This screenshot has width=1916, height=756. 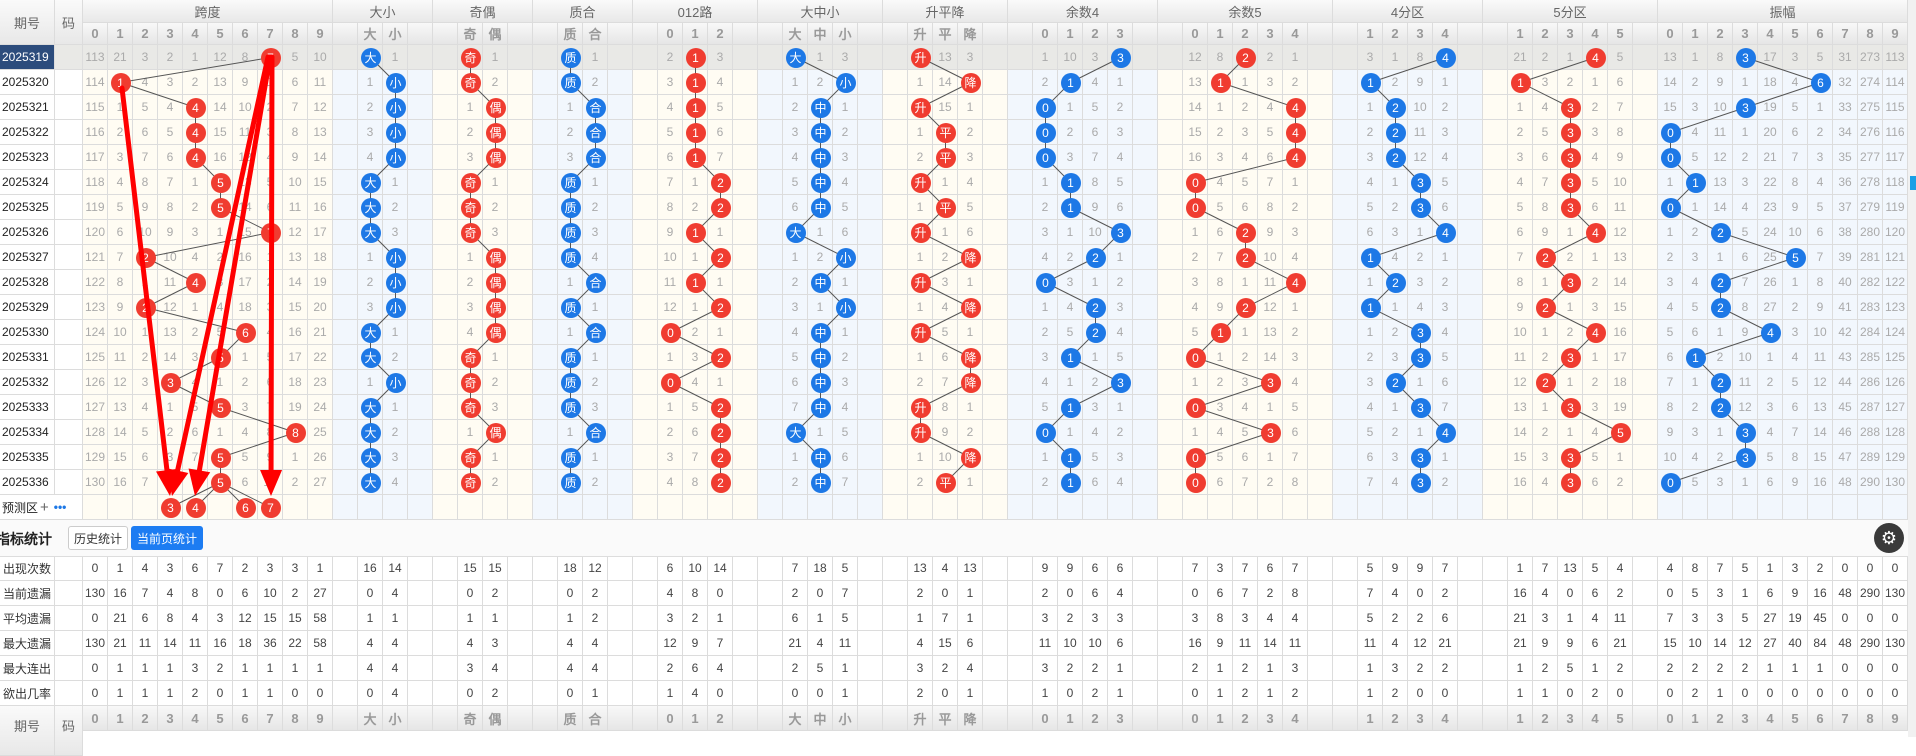 I want to click on subheader-col-大小-大: 大, so click(x=370, y=34).